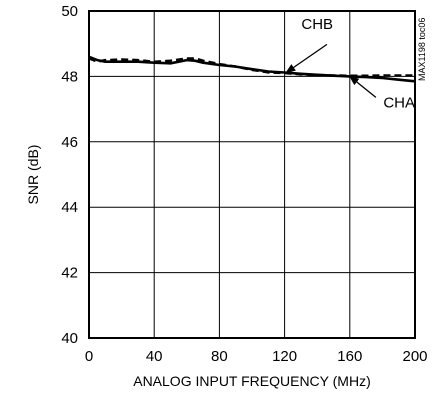 The width and height of the screenshot is (435, 400). Describe the element at coordinates (219, 356) in the screenshot. I see `x-tick-label: 80` at that location.